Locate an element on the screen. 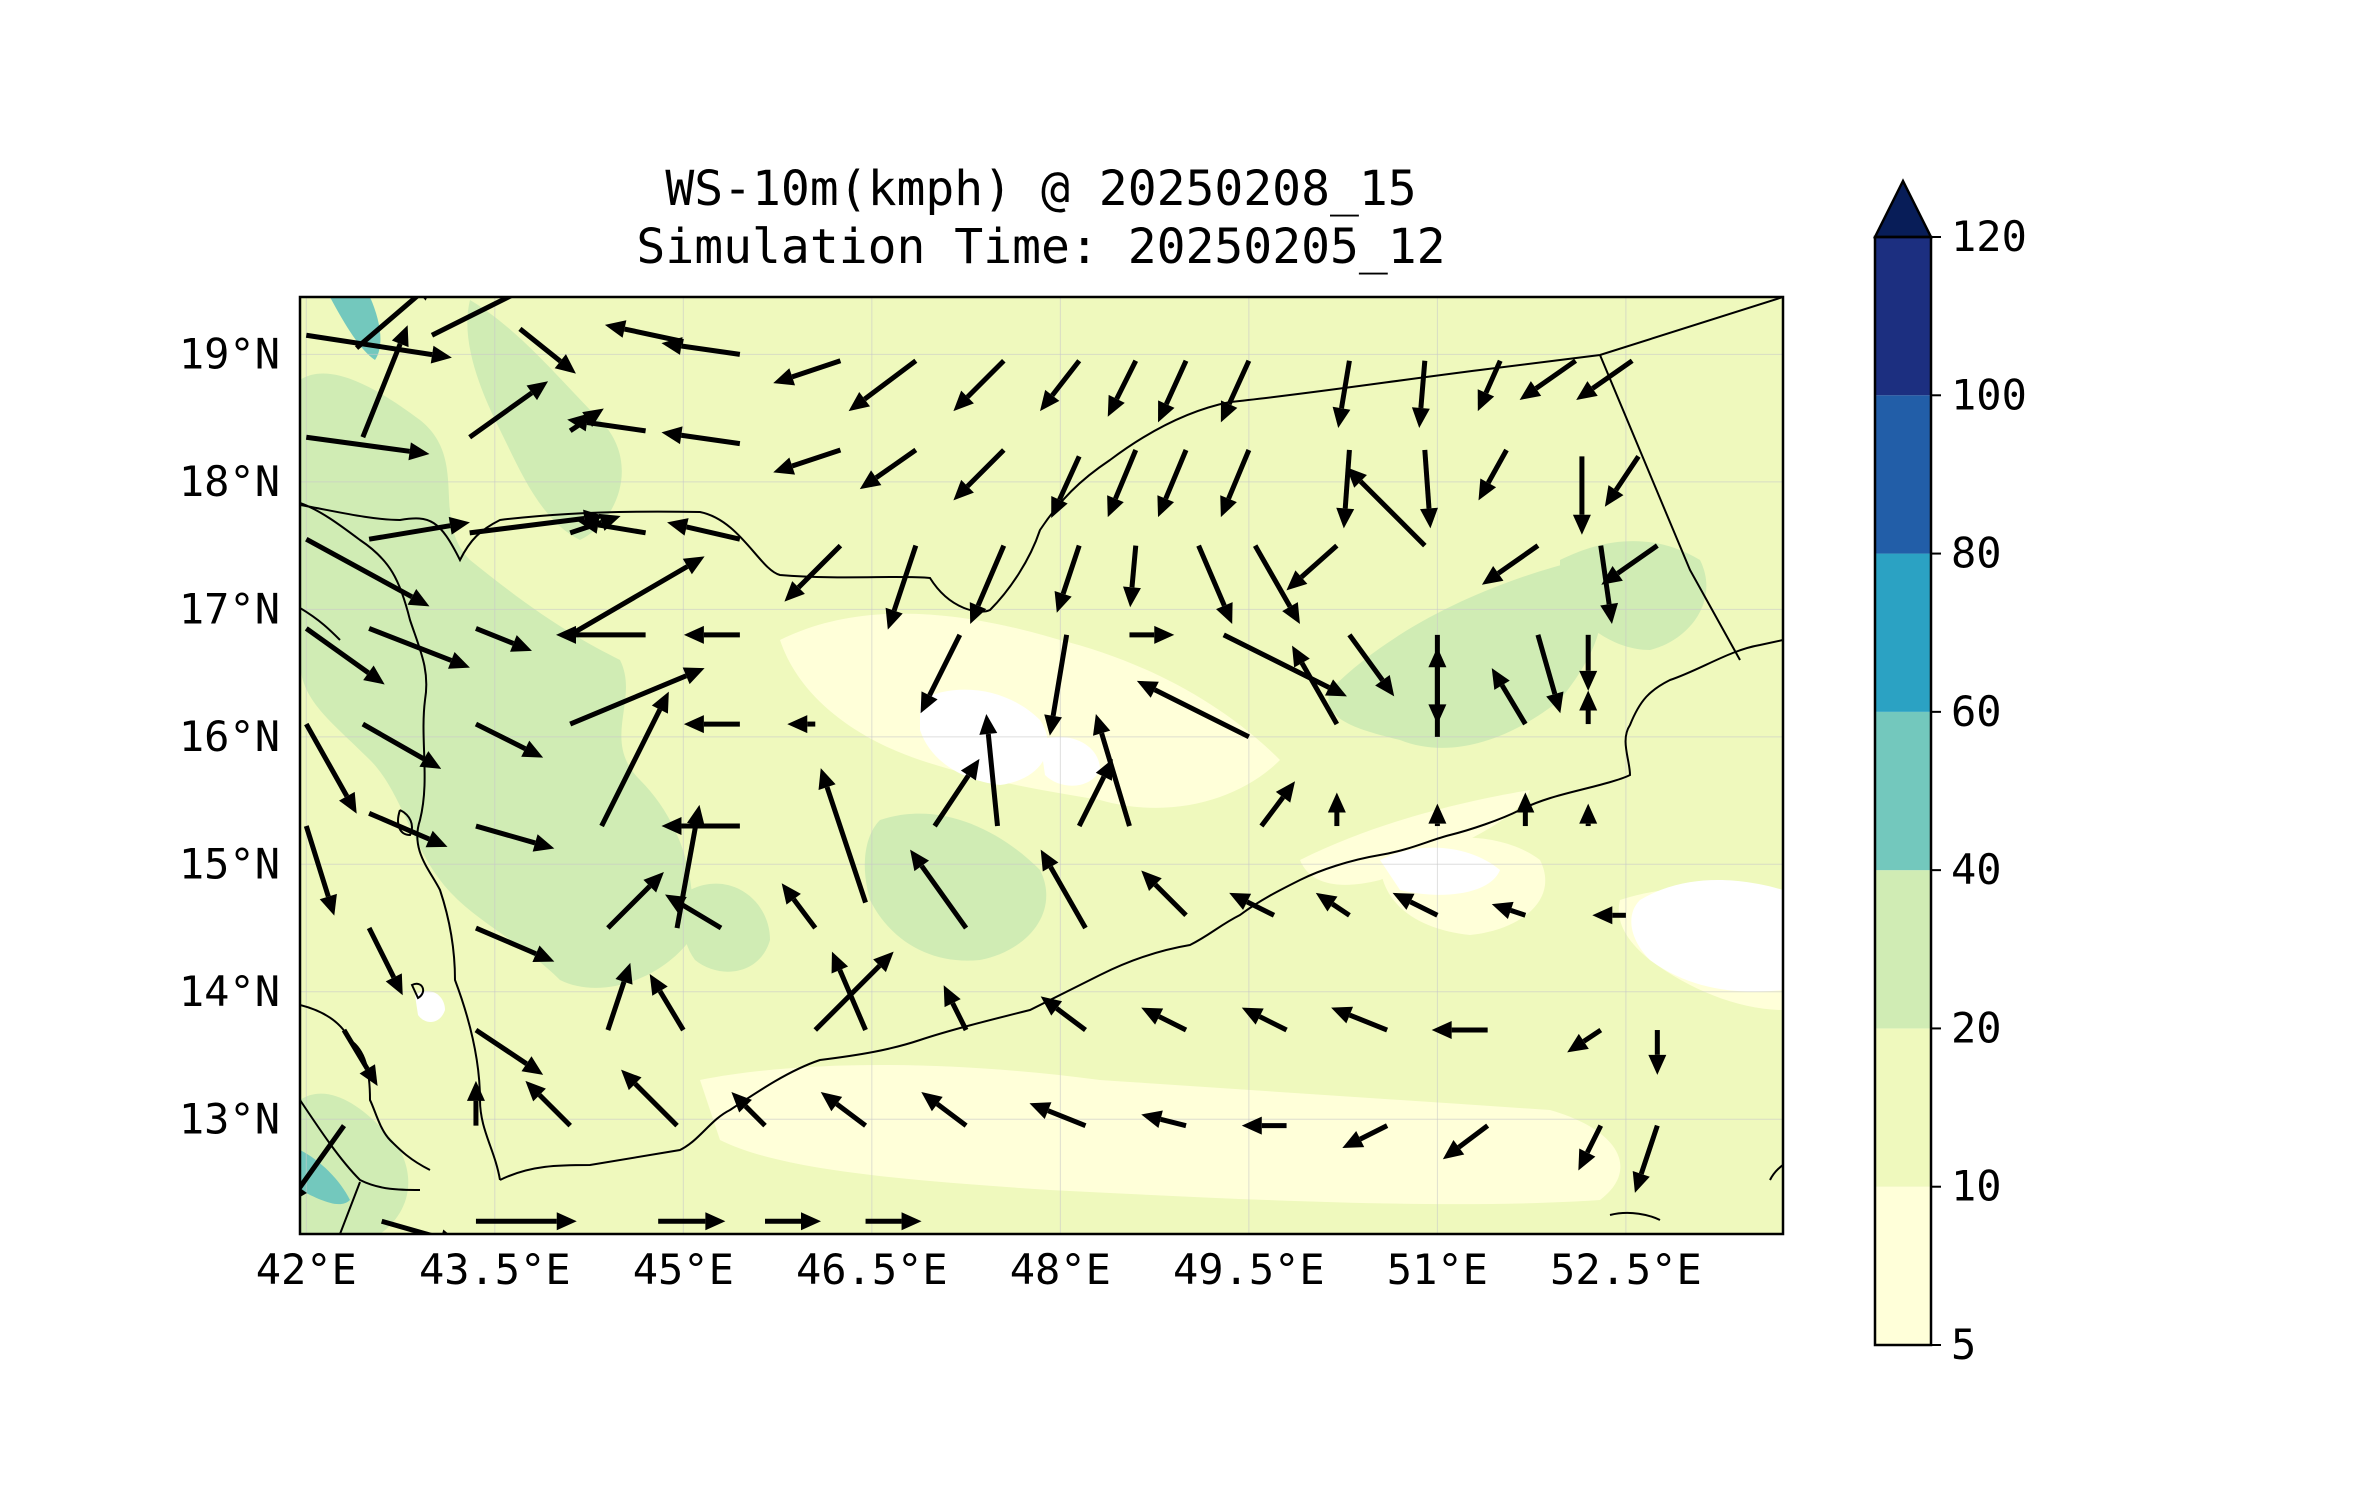 The image size is (2371, 1500). colorbar-tick-label: 5 is located at coordinates (1963, 1344).